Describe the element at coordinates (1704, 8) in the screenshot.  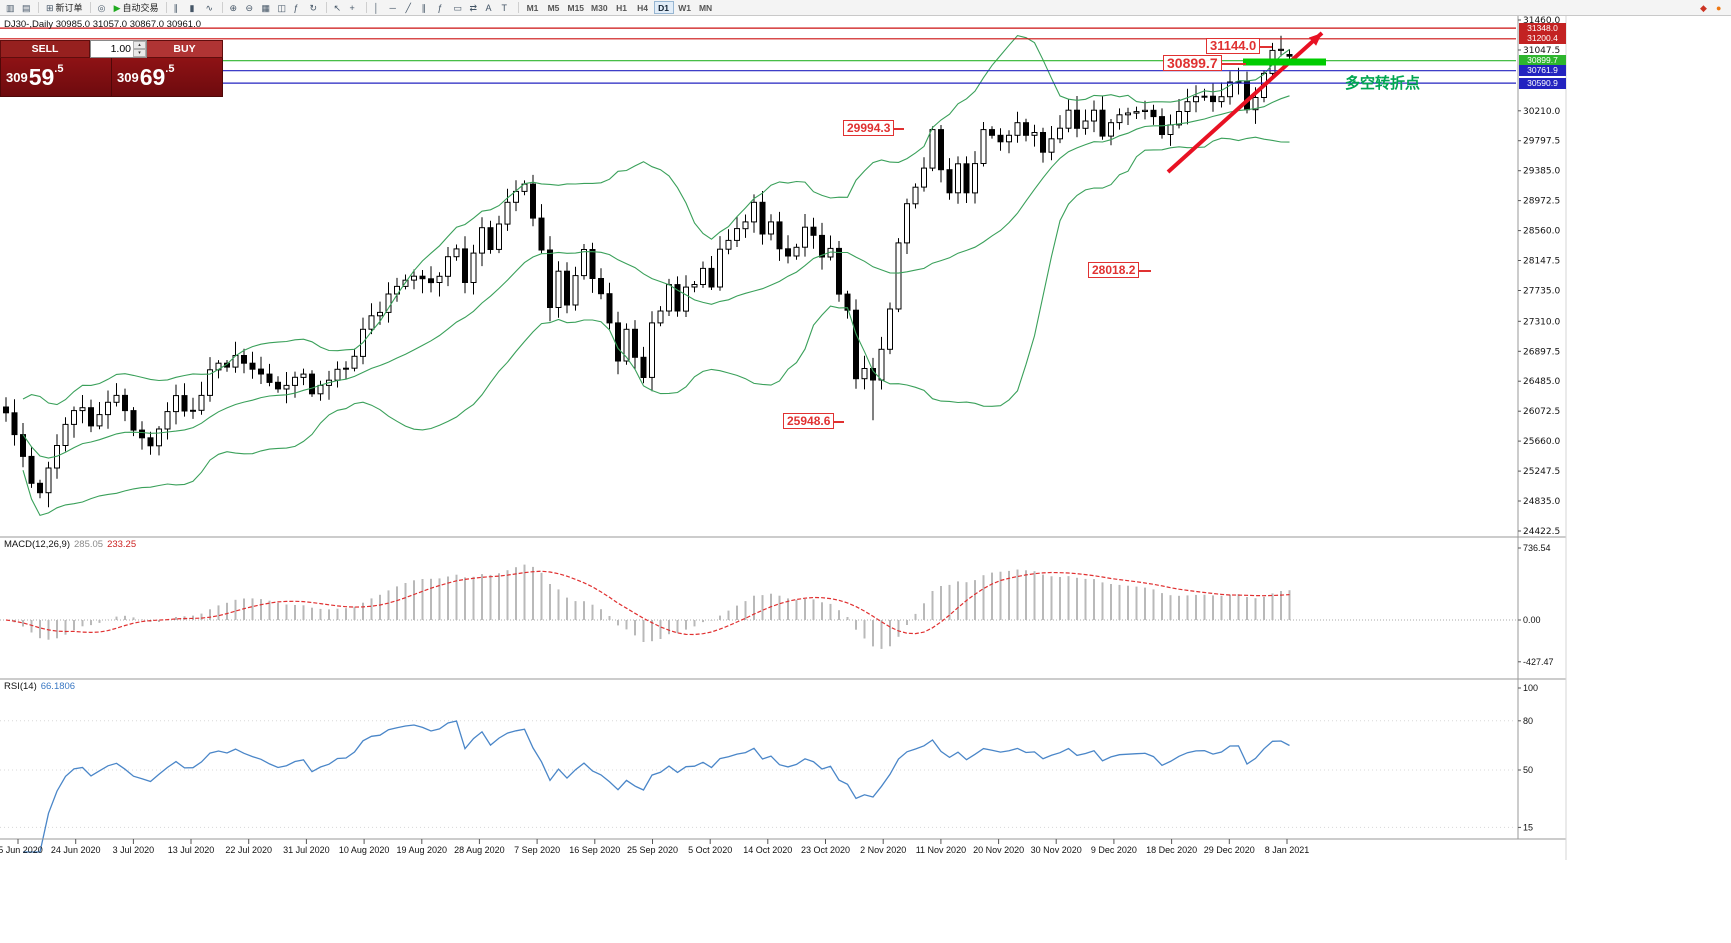
I see `alert-button: ◆` at that location.